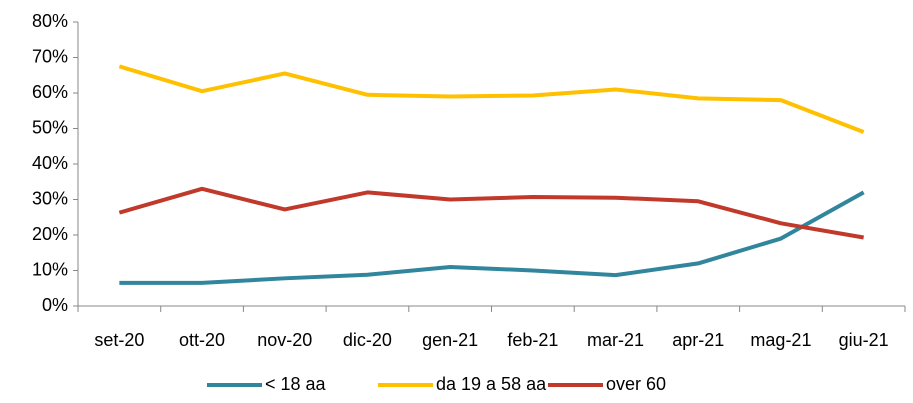 The image size is (913, 403). What do you see at coordinates (50, 269) in the screenshot?
I see `y-tick-label: 10%` at bounding box center [50, 269].